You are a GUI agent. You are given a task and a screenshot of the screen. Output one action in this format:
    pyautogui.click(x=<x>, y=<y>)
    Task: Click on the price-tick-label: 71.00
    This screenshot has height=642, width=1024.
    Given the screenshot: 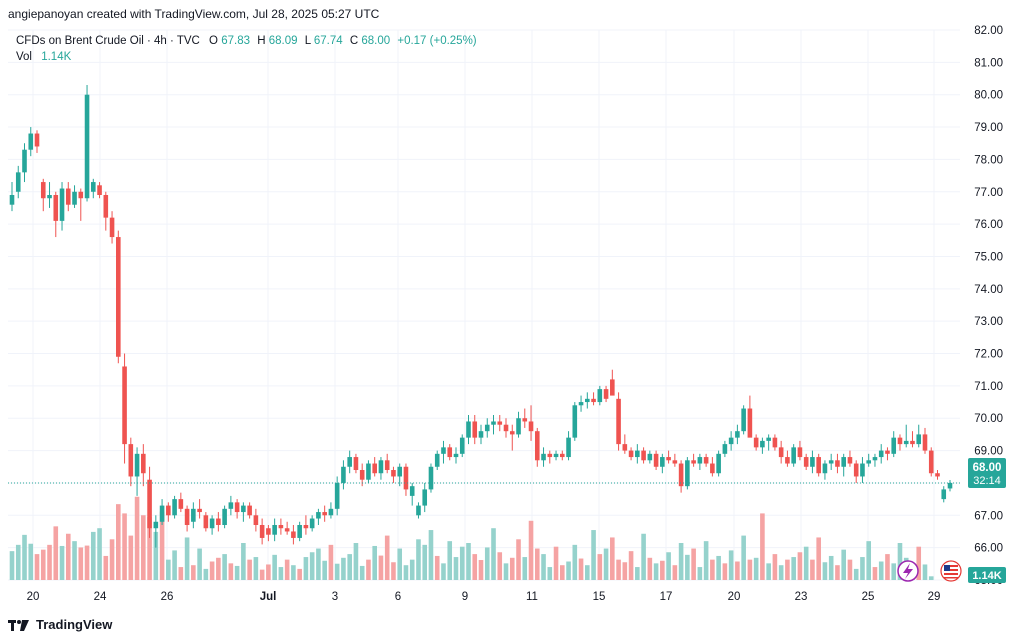 What is the action you would take?
    pyautogui.click(x=988, y=387)
    